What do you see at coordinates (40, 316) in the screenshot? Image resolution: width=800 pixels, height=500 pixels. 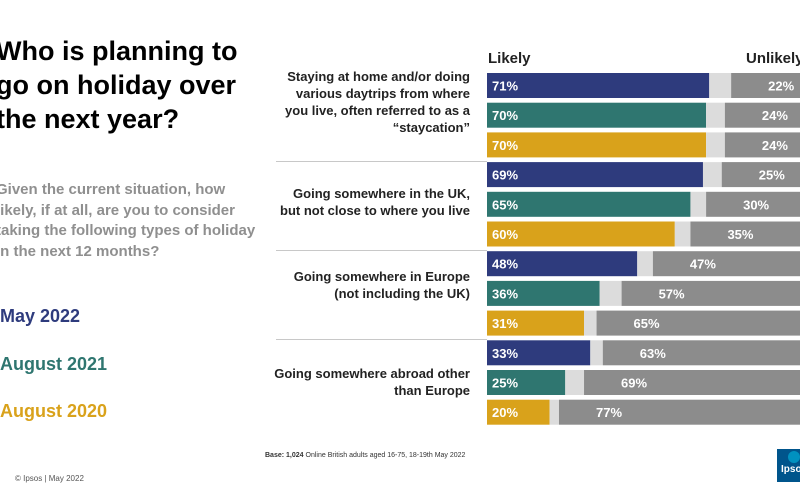 I see `legend-may-2022: May 2022` at bounding box center [40, 316].